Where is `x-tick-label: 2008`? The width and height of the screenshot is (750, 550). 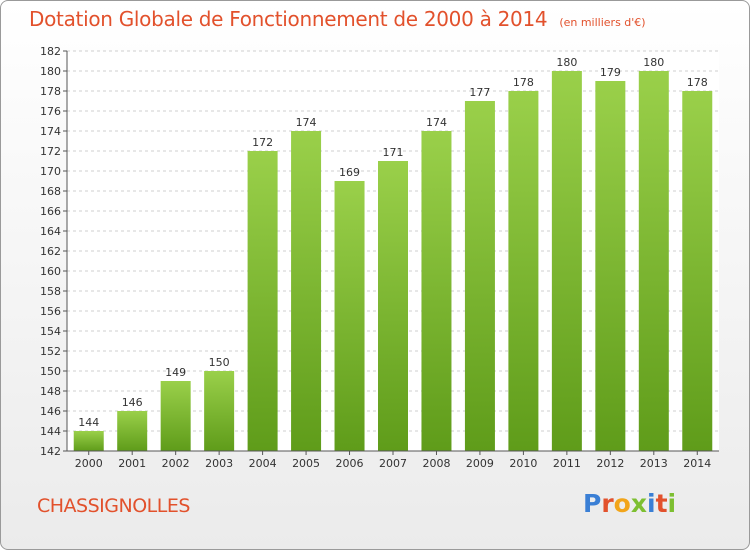
x-tick-label: 2008 is located at coordinates (436, 463).